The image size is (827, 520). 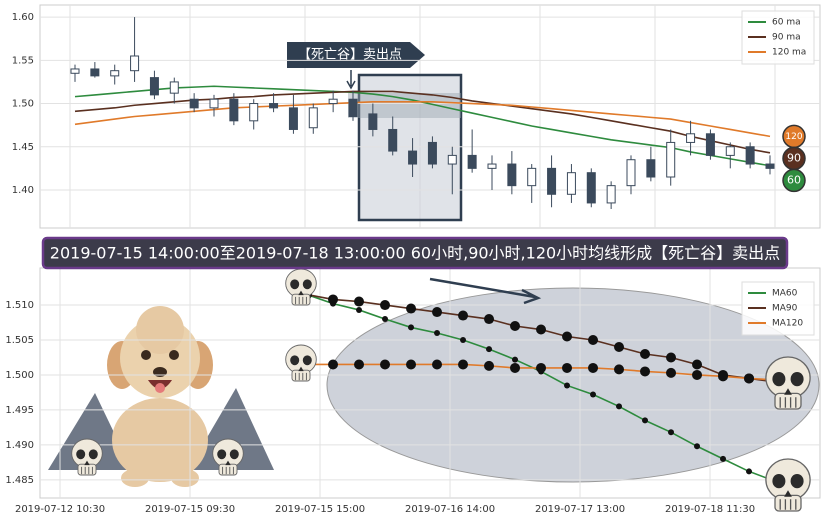 I want to click on y-tick-label: 1.490, so click(x=19, y=445).